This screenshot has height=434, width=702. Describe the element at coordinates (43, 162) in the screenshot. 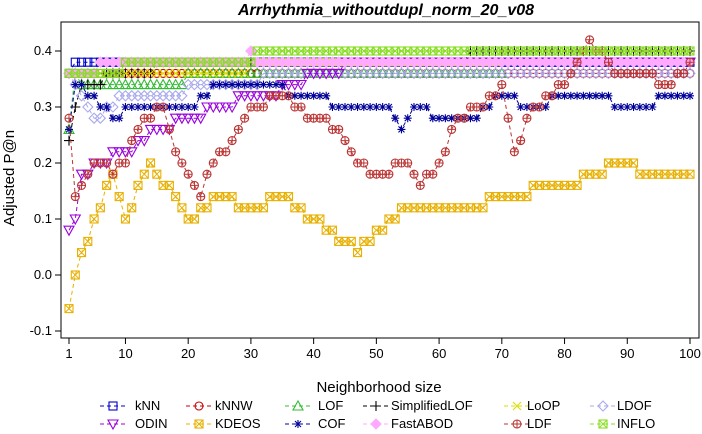

I see `y-tick-label: 0.2` at that location.